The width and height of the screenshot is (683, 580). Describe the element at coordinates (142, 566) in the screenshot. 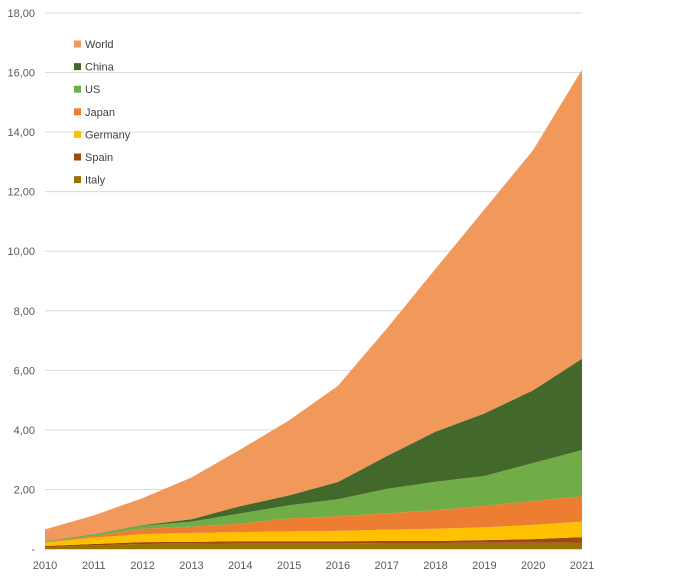

I see `x-tick-label: 2012` at that location.